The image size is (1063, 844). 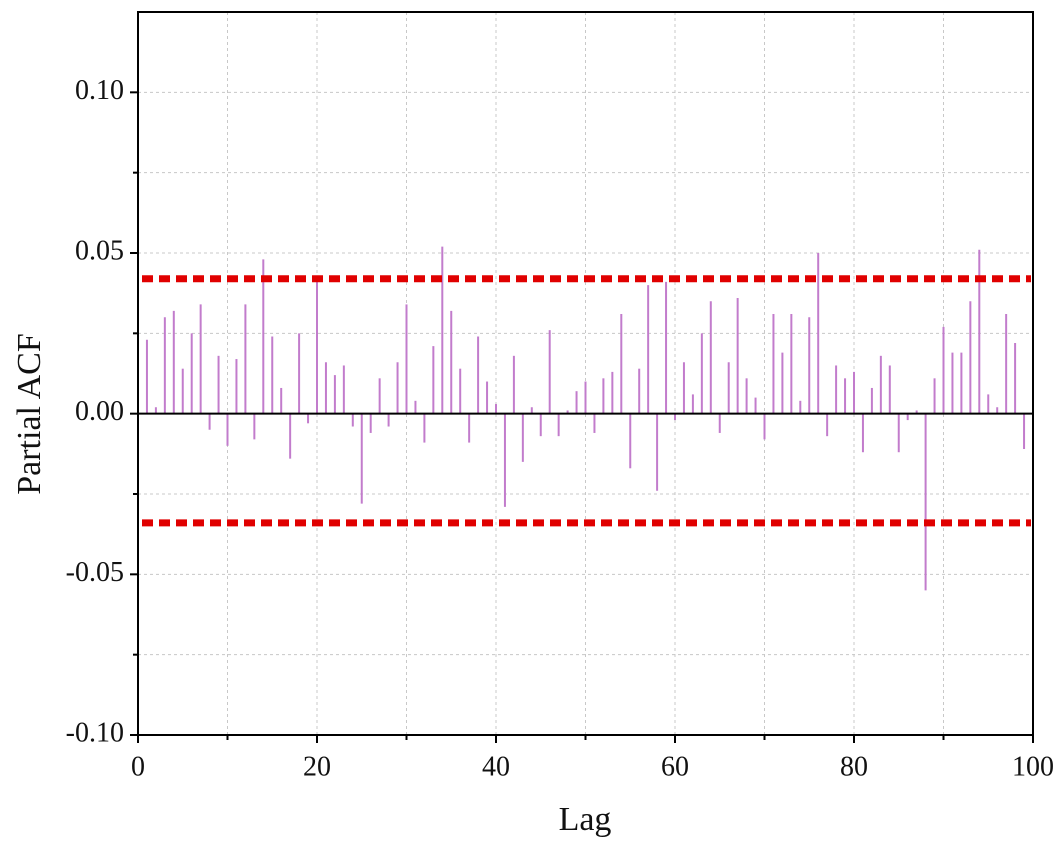 What do you see at coordinates (138, 766) in the screenshot?
I see `x-tick-label: 0` at bounding box center [138, 766].